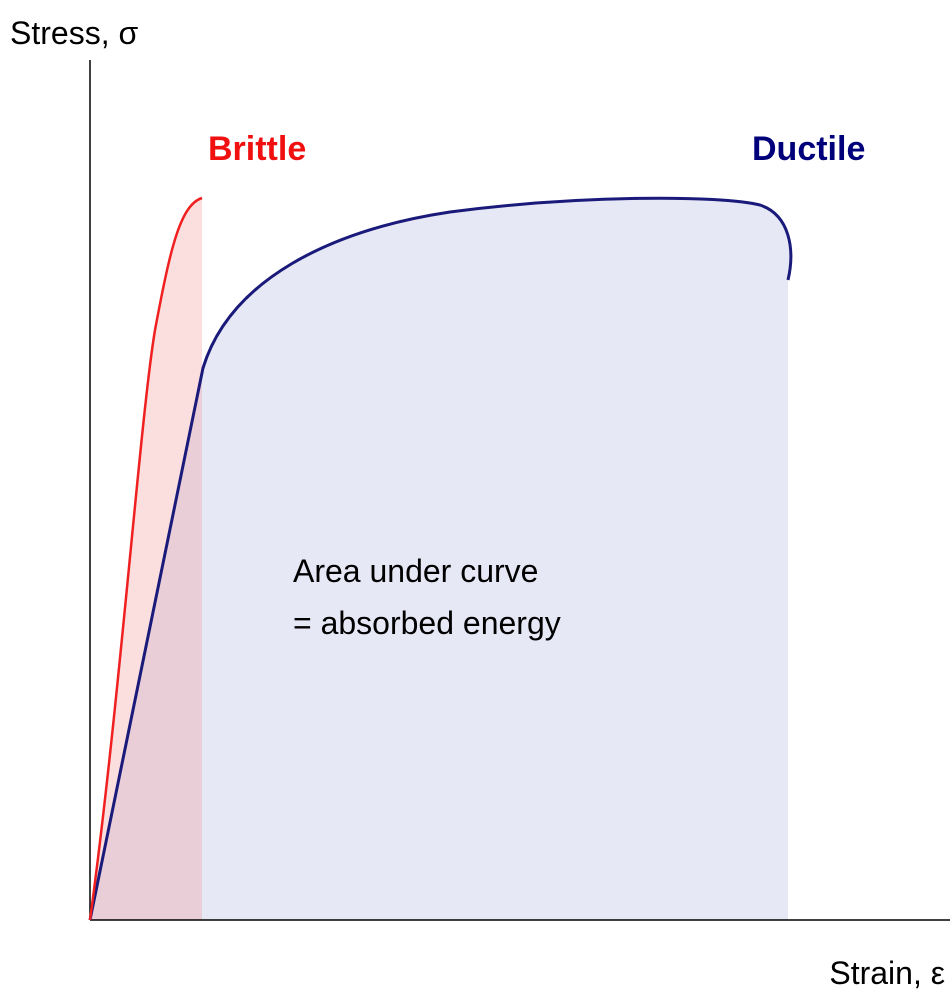 This screenshot has width=951, height=995. What do you see at coordinates (257, 149) in the screenshot?
I see `brittle-label: Brittle` at bounding box center [257, 149].